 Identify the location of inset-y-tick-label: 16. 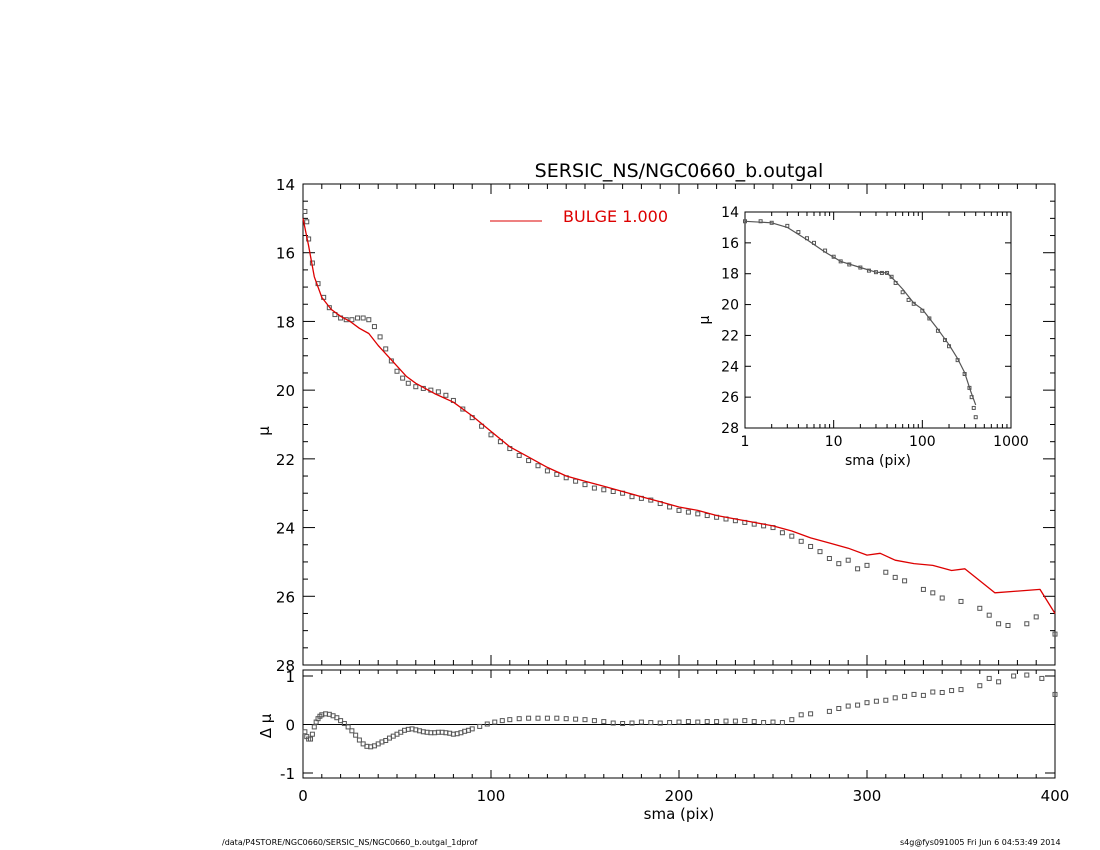
(730, 244).